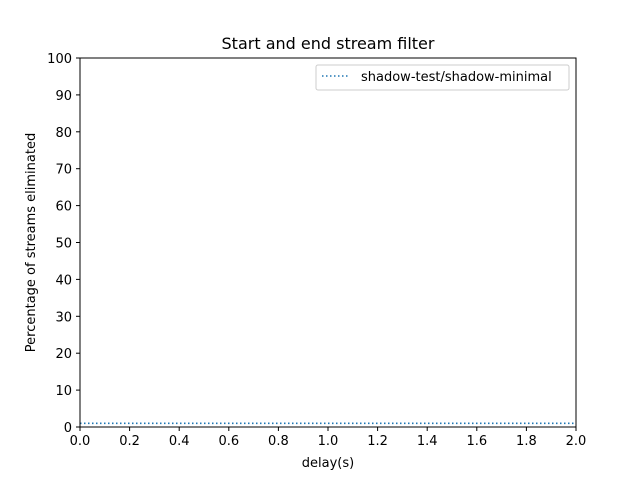 This screenshot has height=480, width=640. I want to click on x-tick-label: 0.6, so click(228, 441).